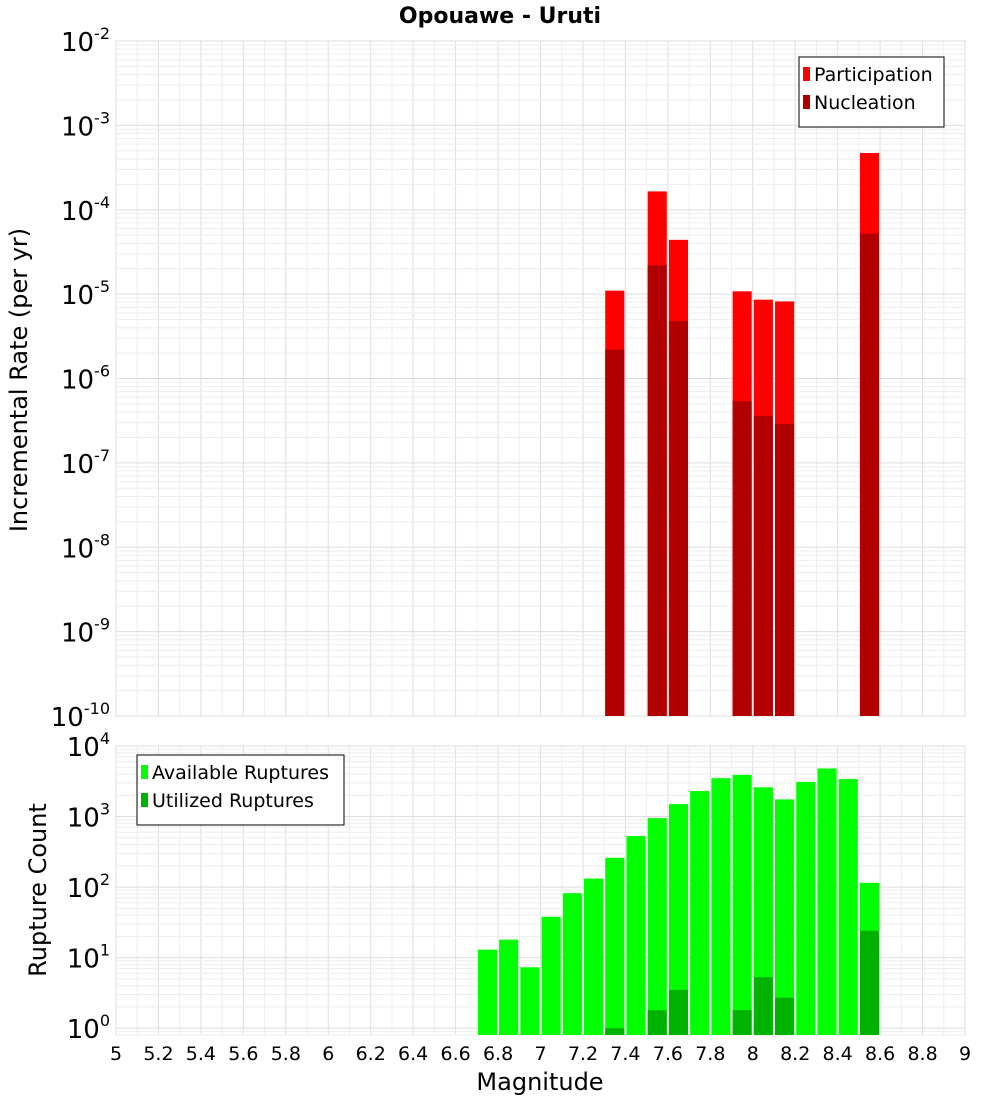 This screenshot has width=1000, height=1100. I want to click on legend-label: Utilized Ruptures, so click(233, 801).